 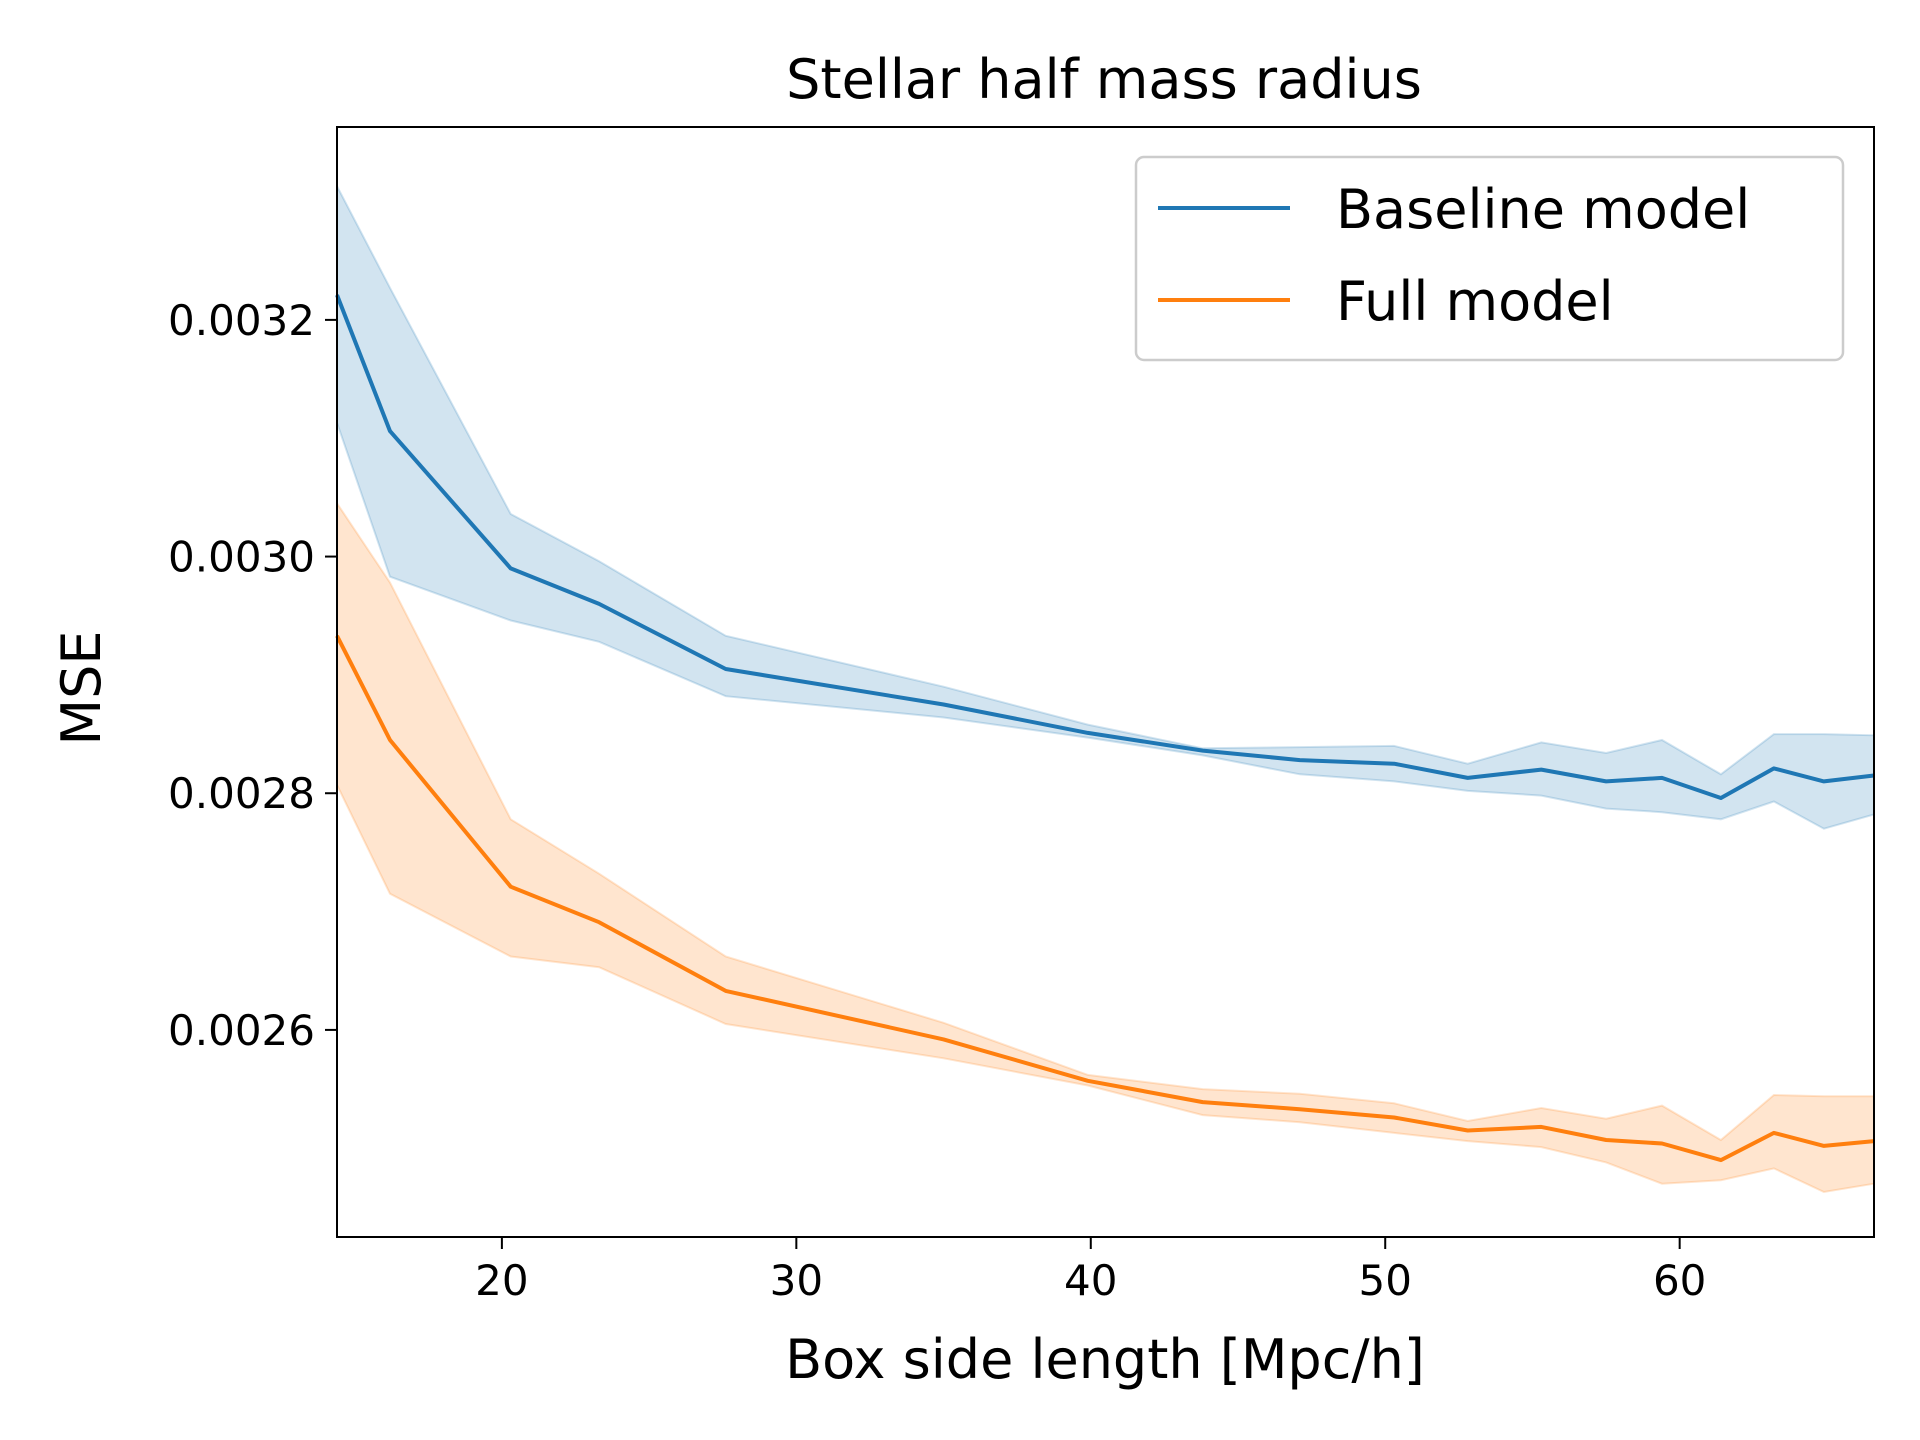 What do you see at coordinates (1475, 301) in the screenshot?
I see `legend-label-full: Full model` at bounding box center [1475, 301].